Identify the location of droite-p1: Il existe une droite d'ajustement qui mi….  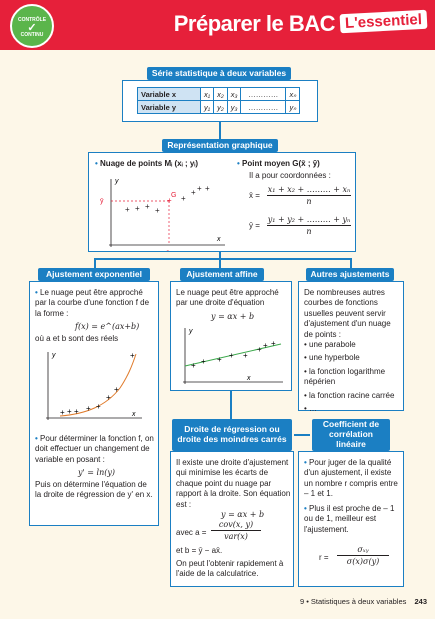
(233, 483).